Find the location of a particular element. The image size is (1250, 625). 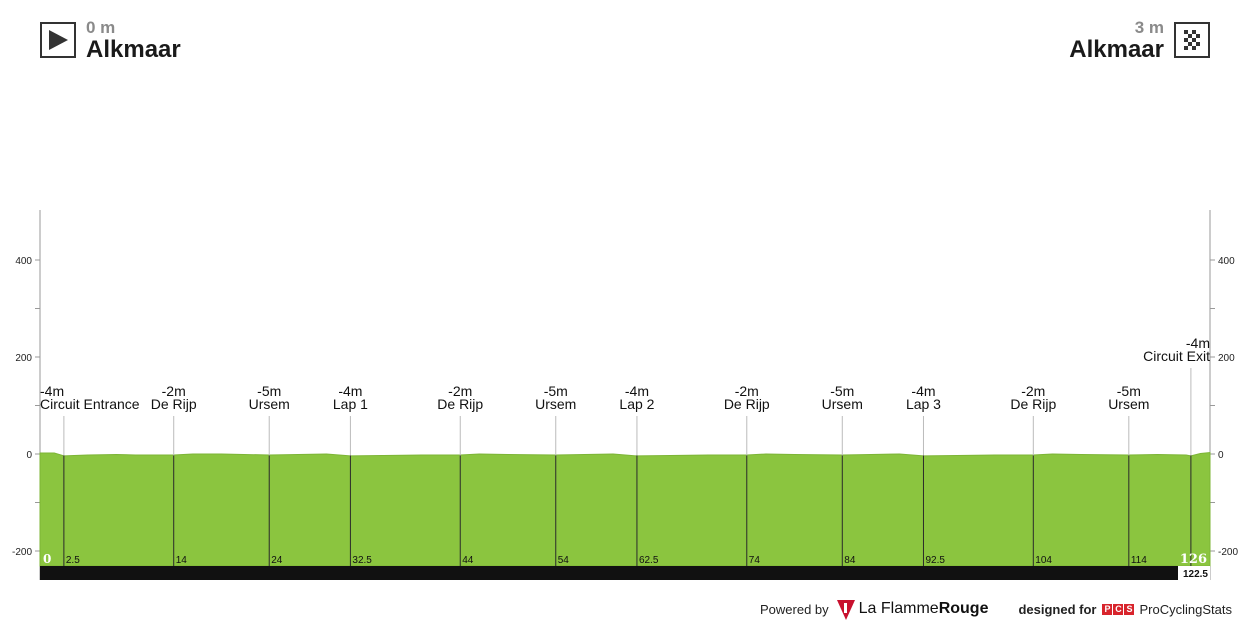

y-tick-label-left: 200 is located at coordinates (23, 358).